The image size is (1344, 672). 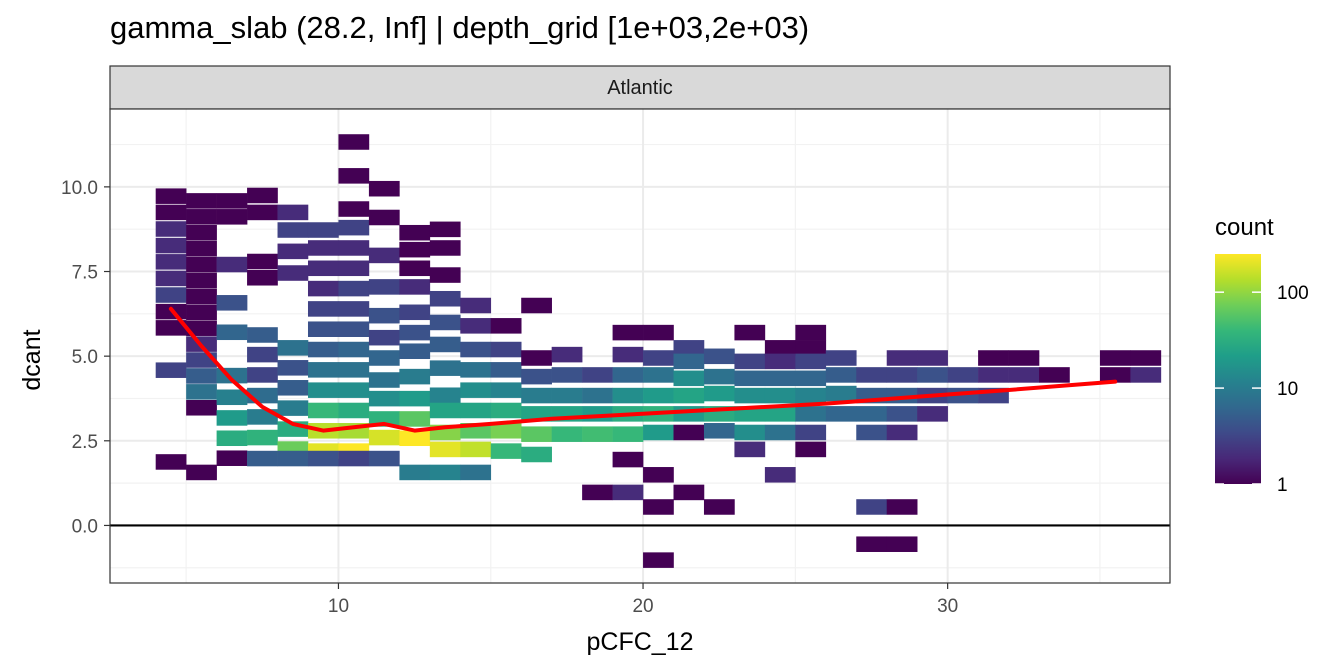 I want to click on y-axis-title: dcant, so click(x=32, y=359).